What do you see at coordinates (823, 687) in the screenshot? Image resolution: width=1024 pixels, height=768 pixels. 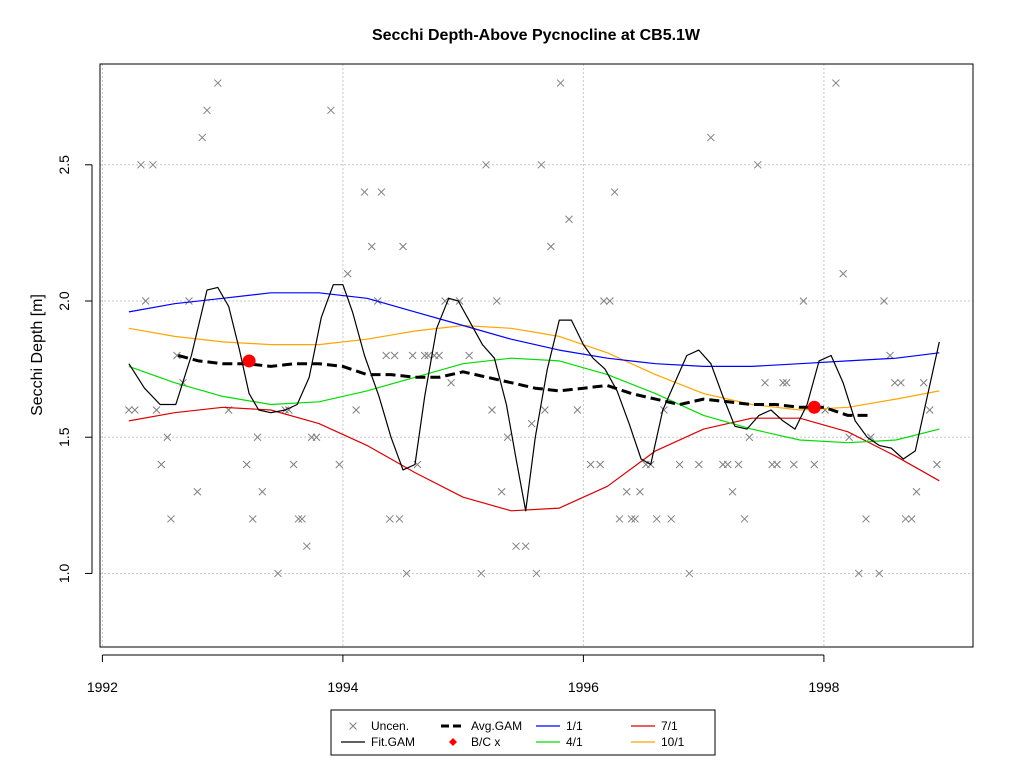 I see `x-tick-label: 1998` at bounding box center [823, 687].